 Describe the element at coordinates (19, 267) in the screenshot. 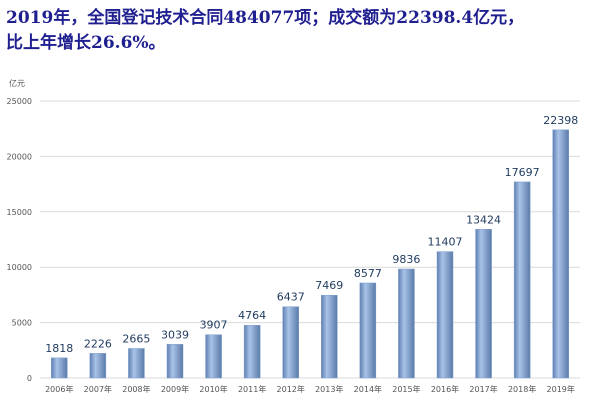

I see `y-tick-label: 10000` at that location.